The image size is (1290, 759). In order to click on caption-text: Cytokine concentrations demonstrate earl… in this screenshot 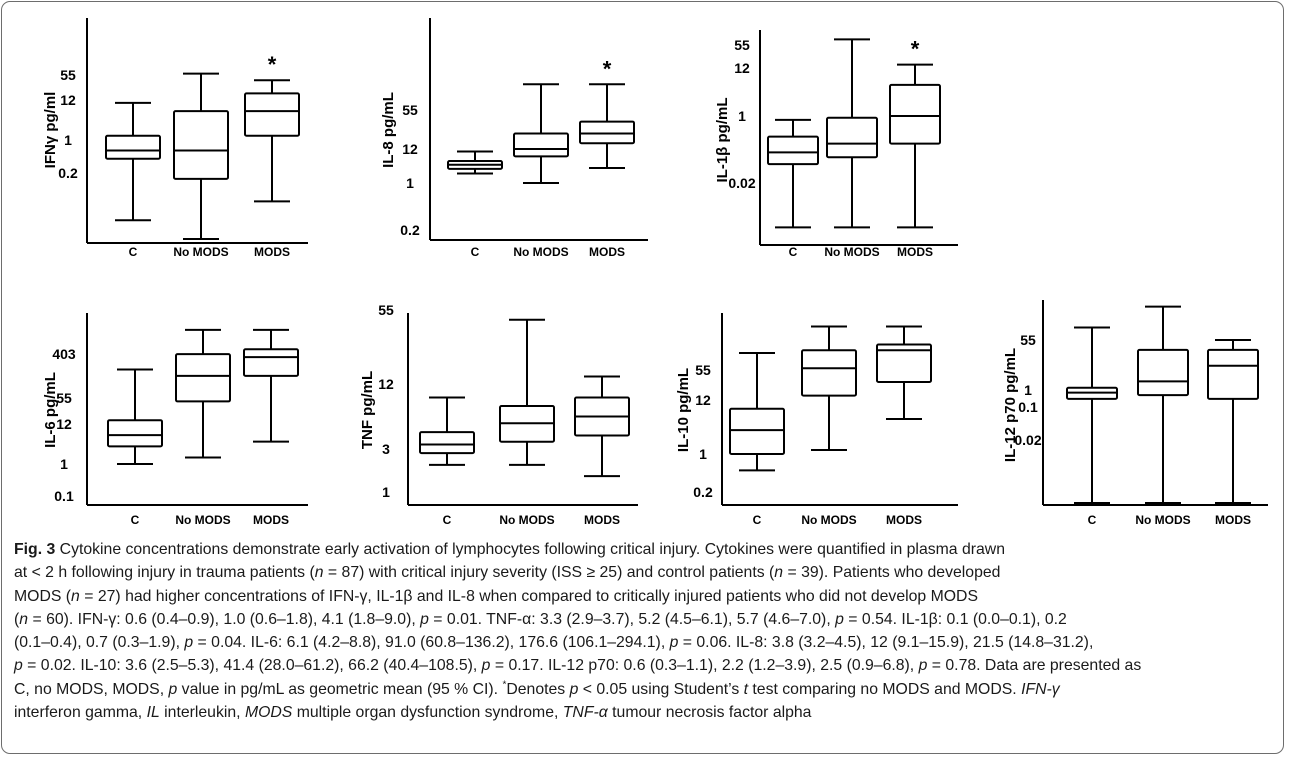, I will do `click(530, 549)`.